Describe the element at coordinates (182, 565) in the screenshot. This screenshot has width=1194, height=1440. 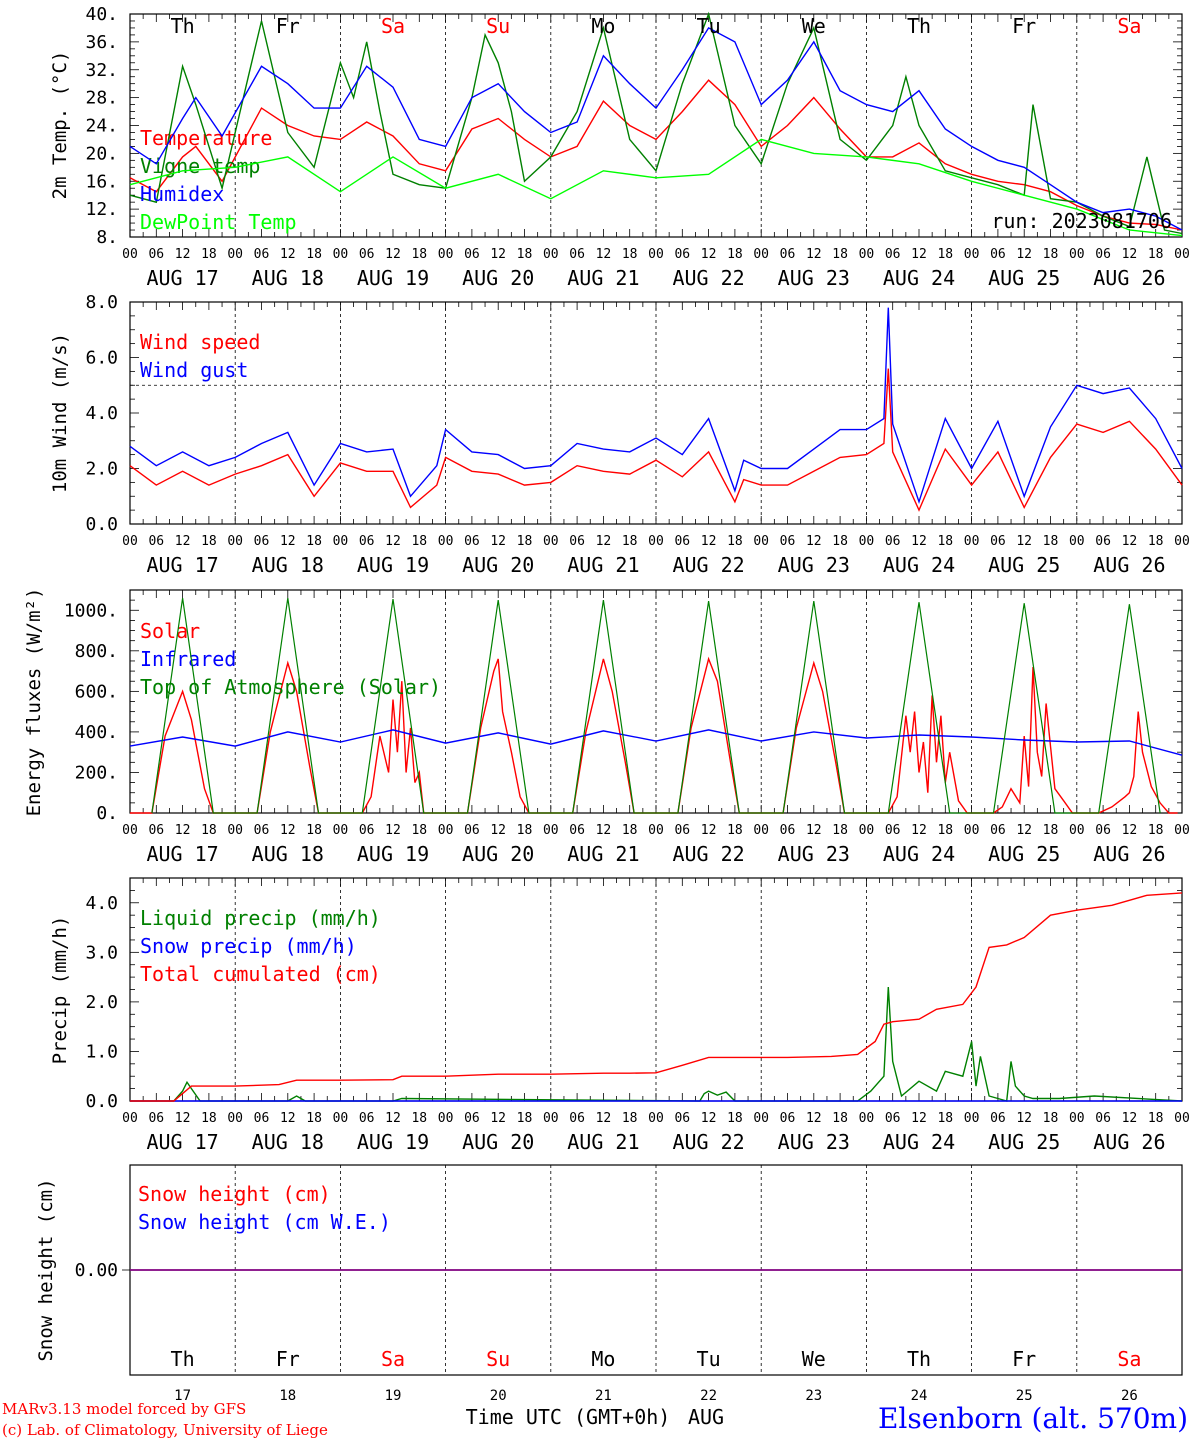
I see `date-label: AUG 17` at that location.